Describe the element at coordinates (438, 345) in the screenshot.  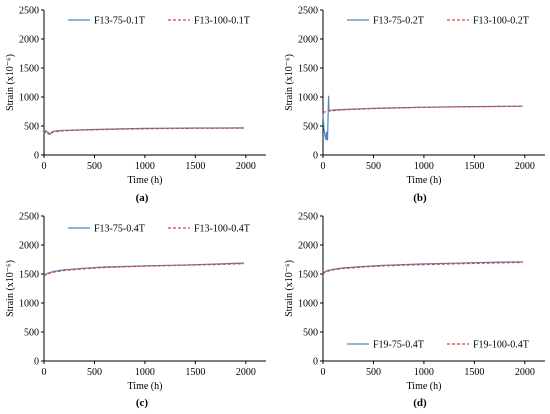
I see `legend: F19-75-0.4T F19-100-0.4T` at that location.